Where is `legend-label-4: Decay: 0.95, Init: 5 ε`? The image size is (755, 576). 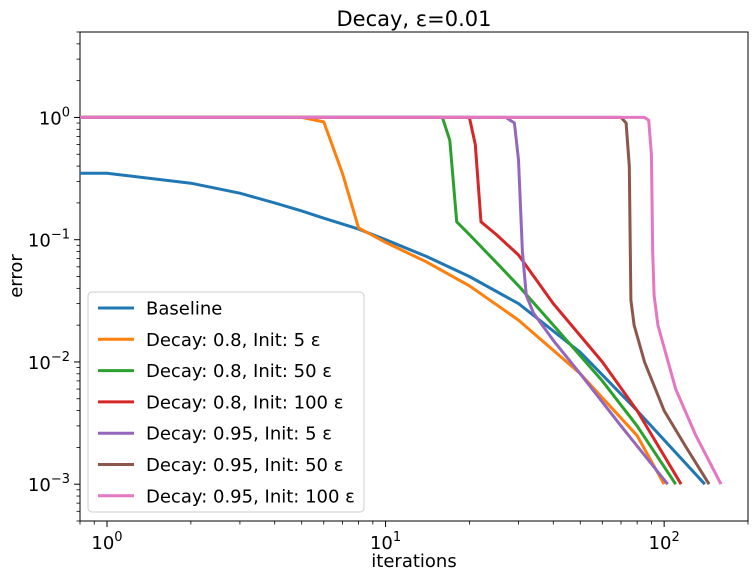
legend-label-4: Decay: 0.95, Init: 5 ε is located at coordinates (239, 434).